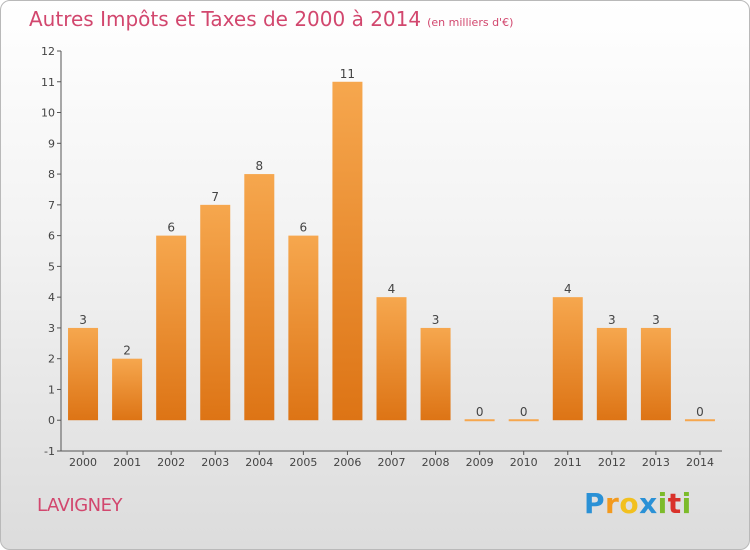 The image size is (750, 550). I want to click on y-tick-label: 8, so click(51, 174).